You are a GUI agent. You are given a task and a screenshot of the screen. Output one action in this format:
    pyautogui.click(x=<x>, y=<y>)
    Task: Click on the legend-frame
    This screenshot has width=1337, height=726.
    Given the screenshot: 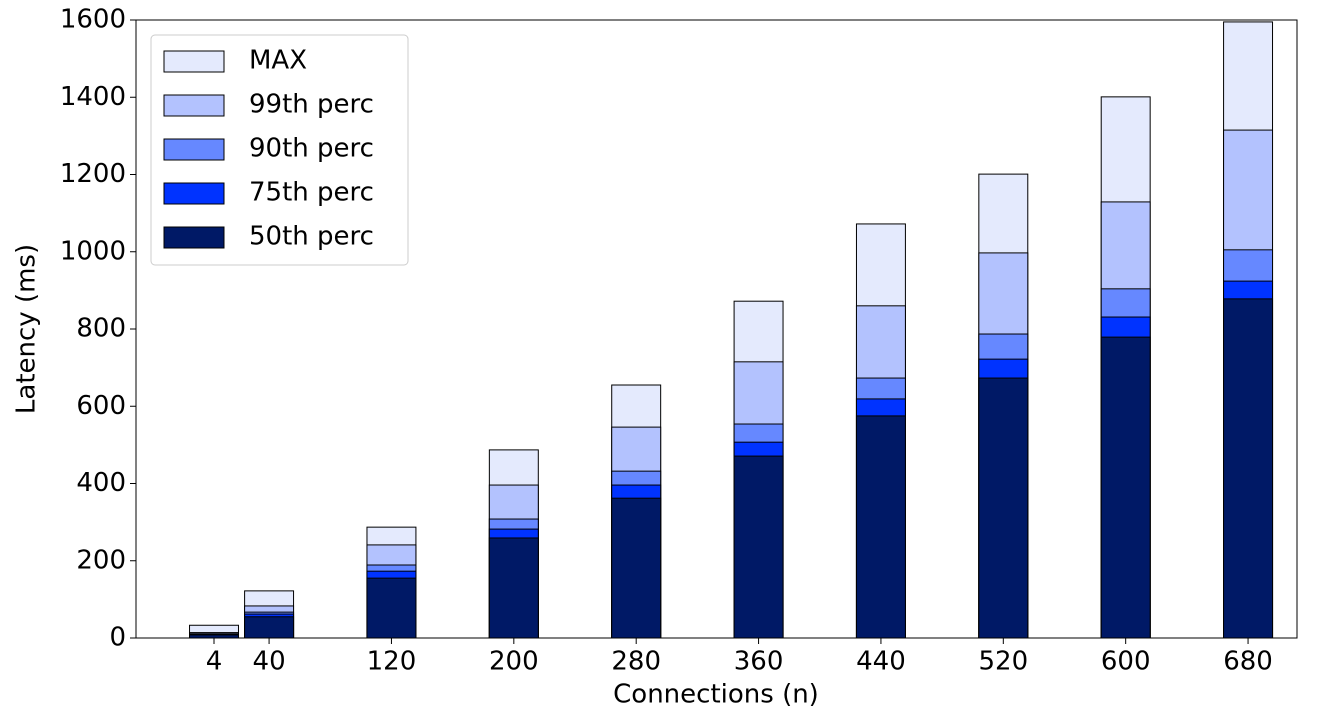 What is the action you would take?
    pyautogui.click(x=279, y=150)
    